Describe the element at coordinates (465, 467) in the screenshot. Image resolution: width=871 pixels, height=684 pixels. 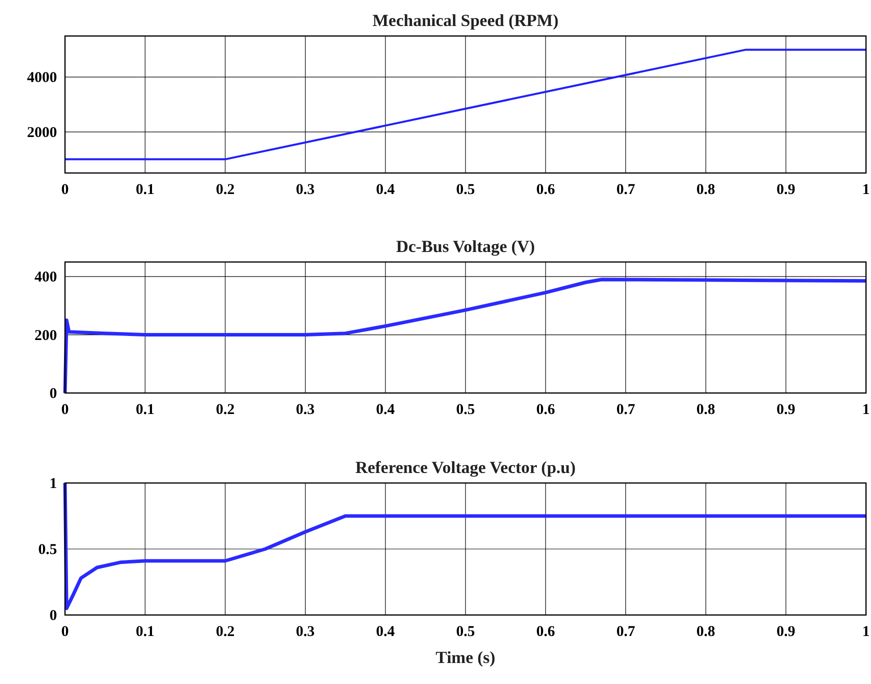
I see `chart-title: Reference Voltage Vector (p.u)` at that location.